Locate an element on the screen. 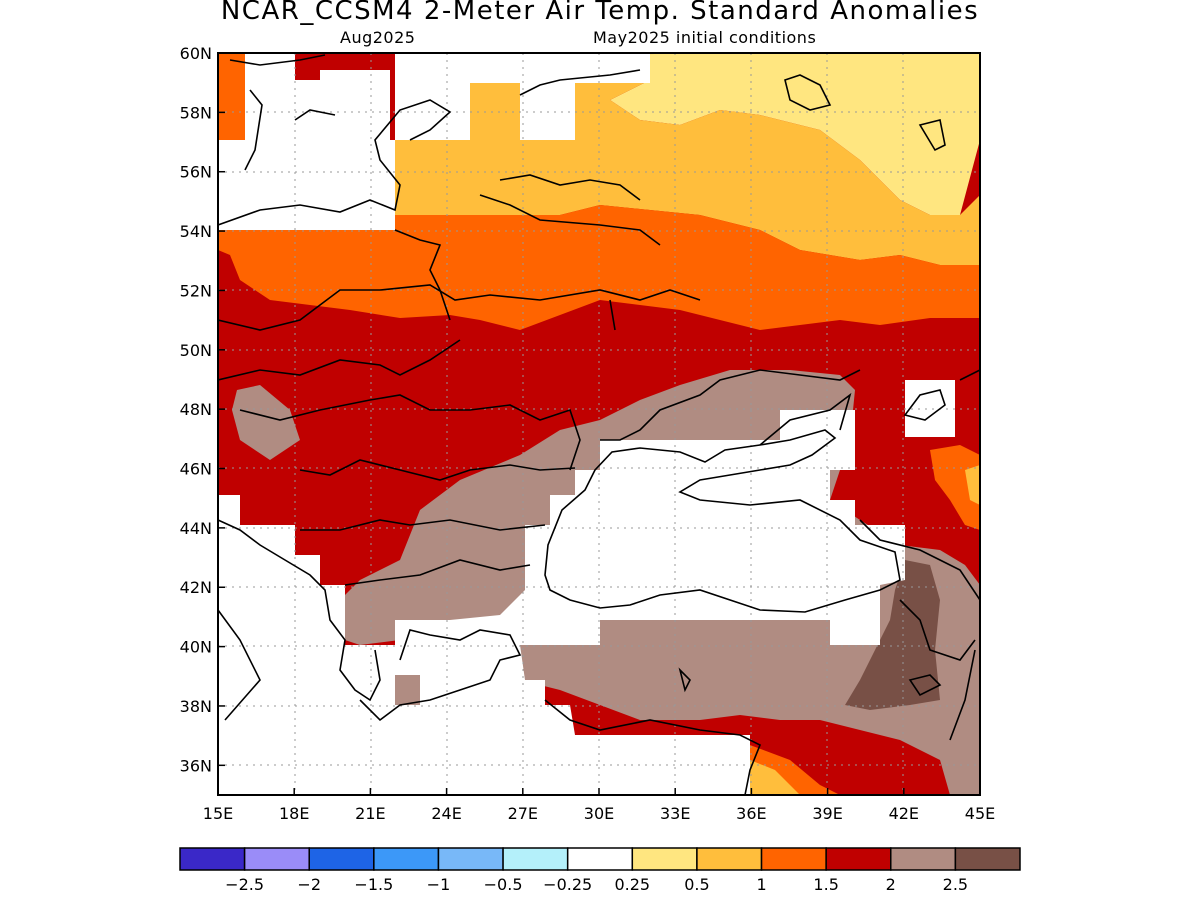 The width and height of the screenshot is (1200, 900). colorbar-label: −1 is located at coordinates (439, 884).